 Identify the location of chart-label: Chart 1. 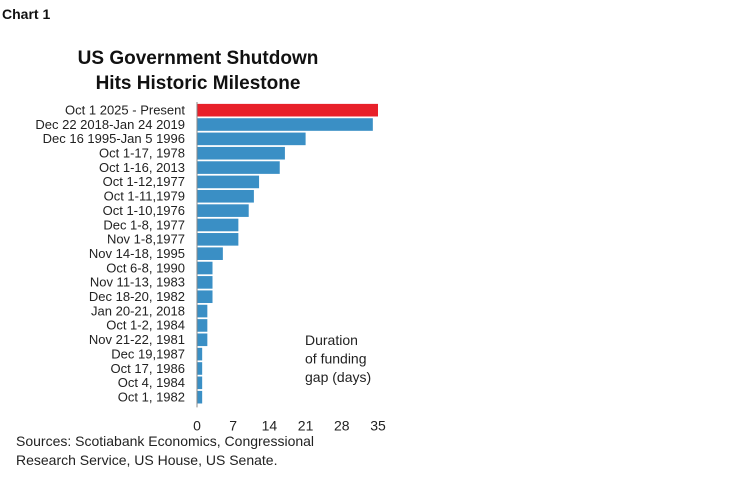
(26, 14).